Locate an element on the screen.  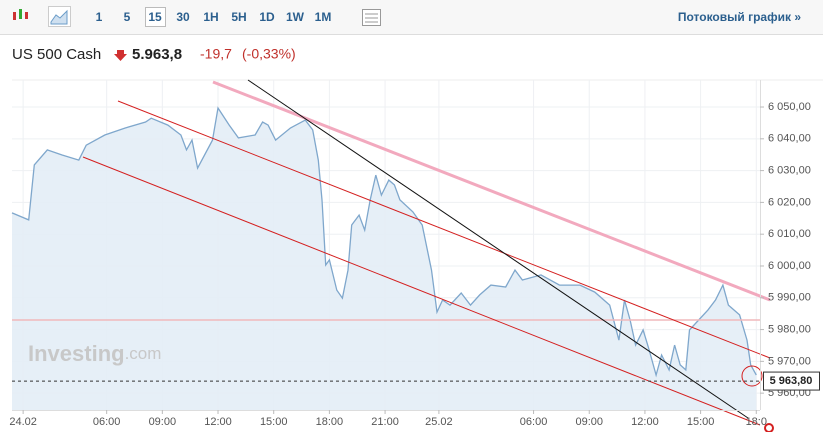
x-tick-label: 25.02 is located at coordinates (439, 422).